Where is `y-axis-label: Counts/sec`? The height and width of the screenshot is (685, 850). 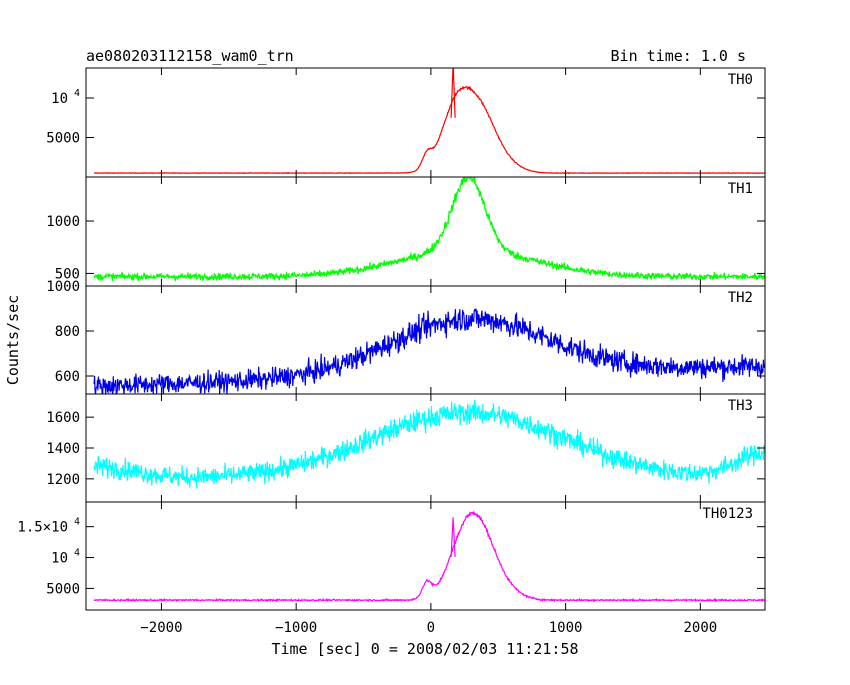
y-axis-label: Counts/sec is located at coordinates (13, 340).